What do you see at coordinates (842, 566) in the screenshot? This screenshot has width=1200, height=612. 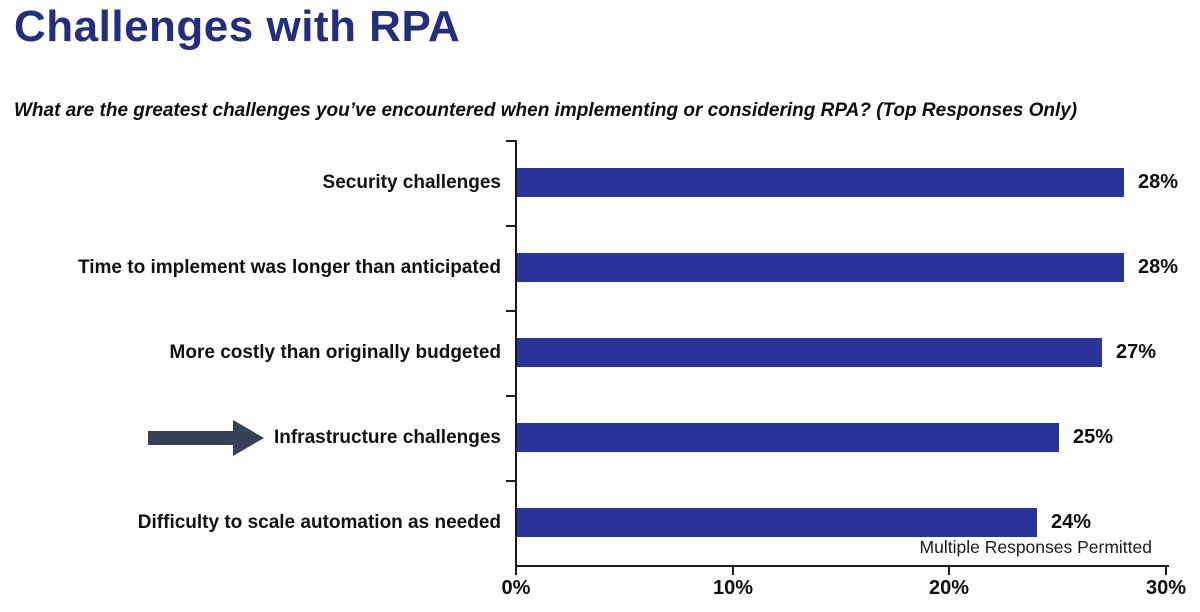 I see `x-axis-line` at bounding box center [842, 566].